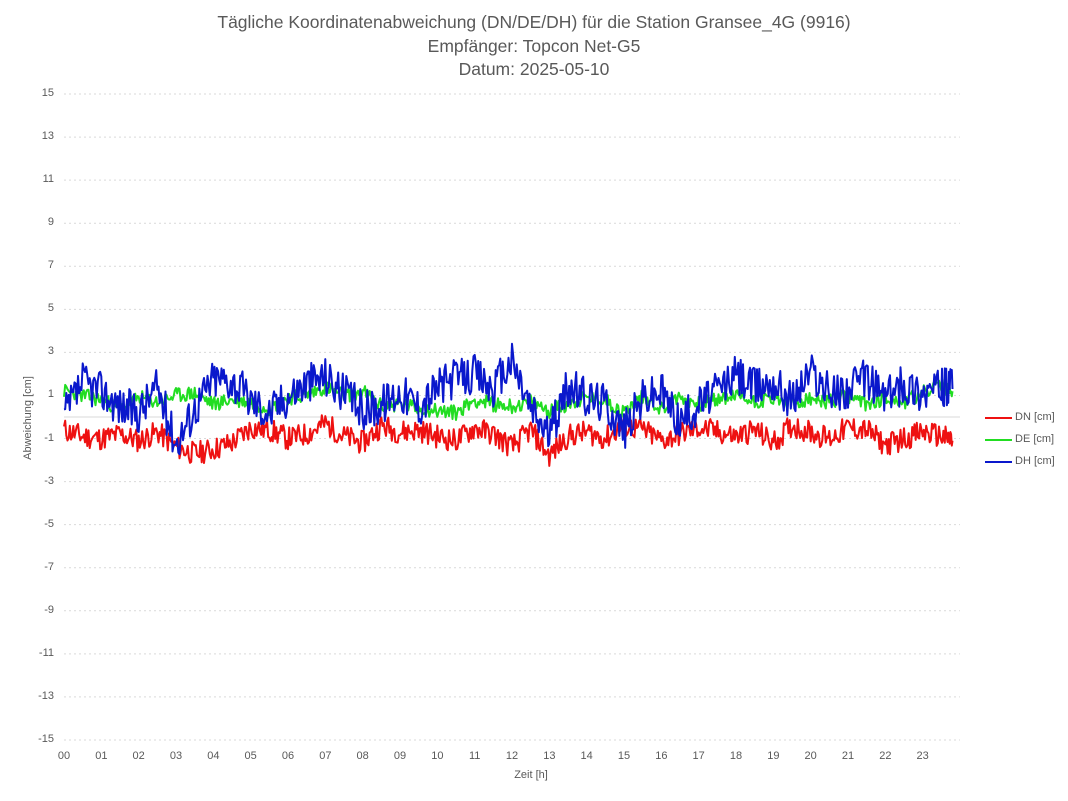 This screenshot has height=801, width=1068. Describe the element at coordinates (885, 756) in the screenshot. I see `x-tick-label: 22` at that location.